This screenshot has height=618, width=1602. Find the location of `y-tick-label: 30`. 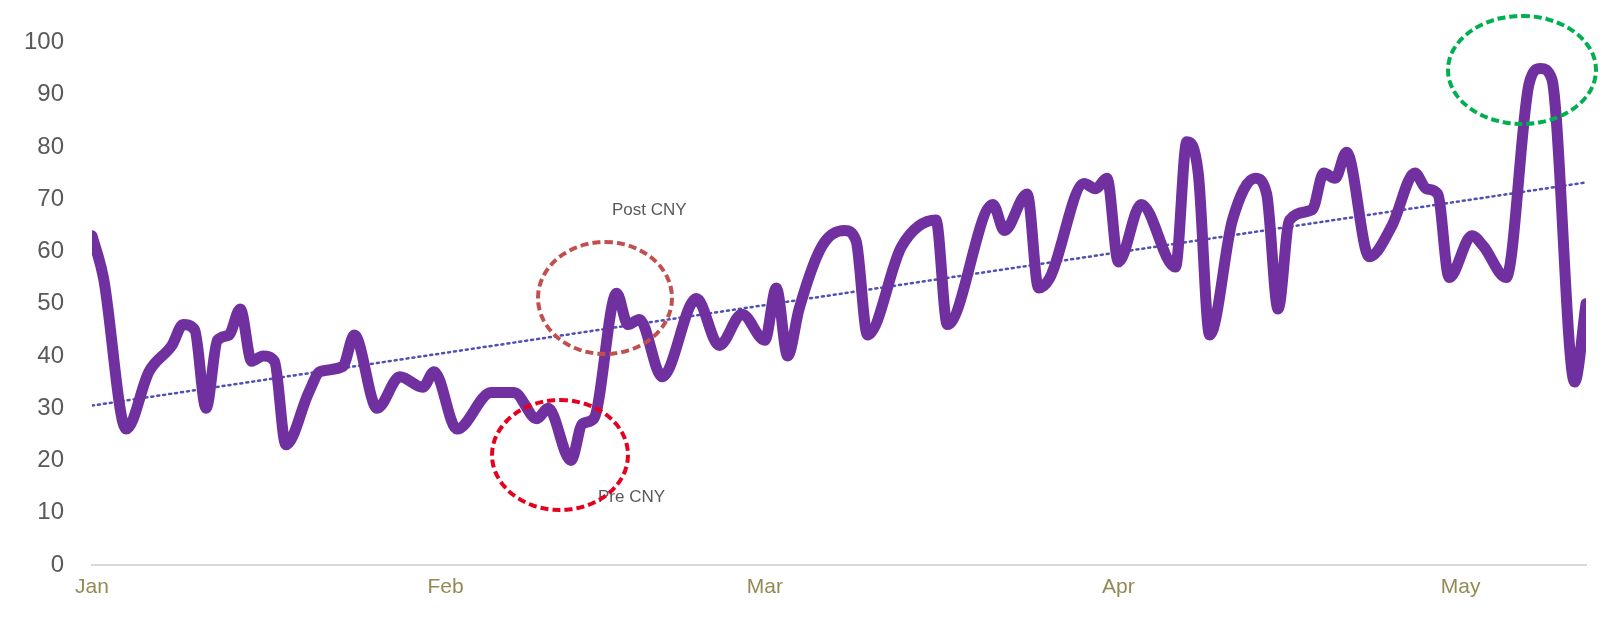

y-tick-label: 30 is located at coordinates (50, 406).